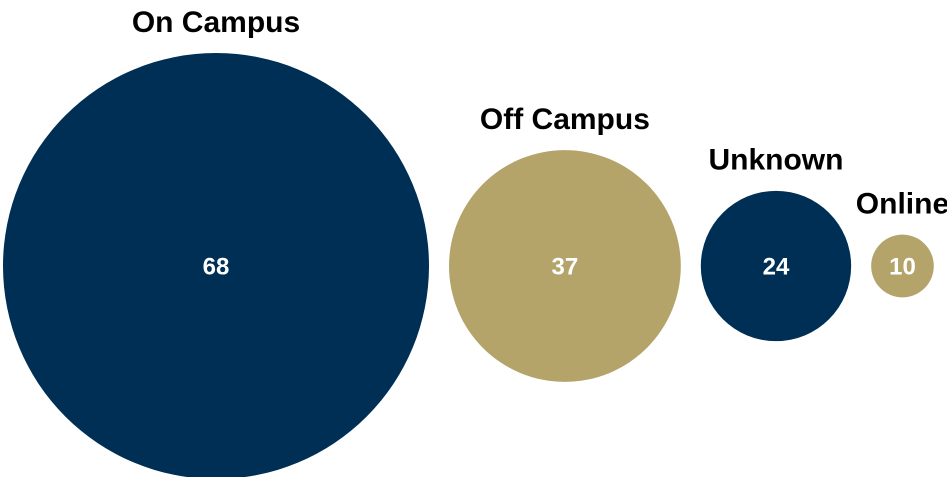  I want to click on bubble-value-label: 37, so click(565, 266).